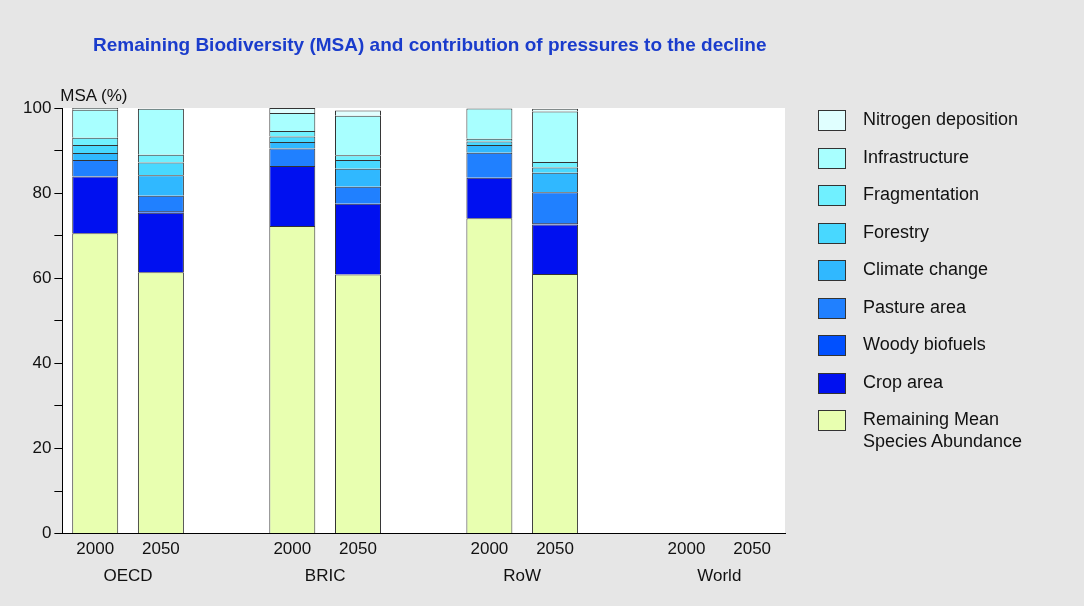  I want to click on legend-label: Remaining Mean Species Abundance, so click(943, 430).